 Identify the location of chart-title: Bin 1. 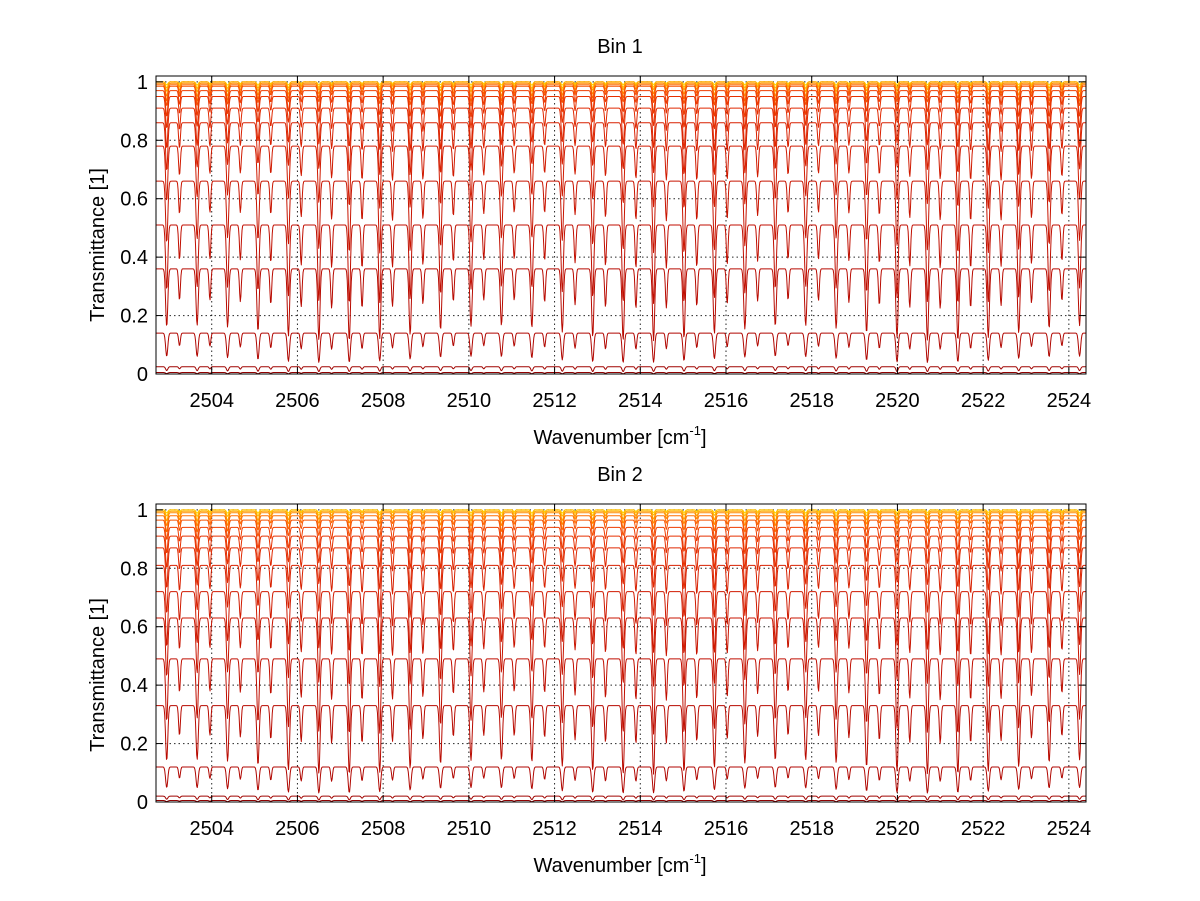
(620, 47).